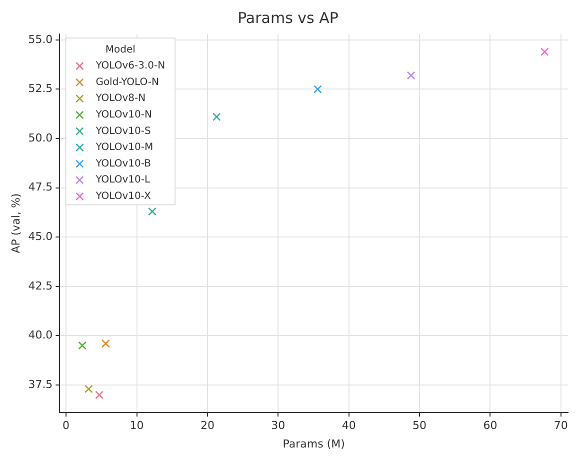 Image resolution: width=582 pixels, height=457 pixels. I want to click on legend-label: YOLOv10-M, so click(124, 148).